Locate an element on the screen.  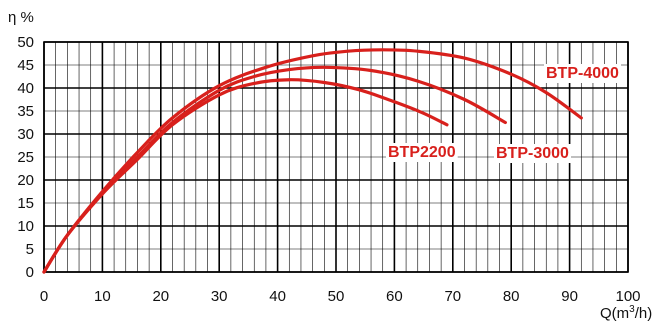
y-tick-label: 40 is located at coordinates (25, 88).